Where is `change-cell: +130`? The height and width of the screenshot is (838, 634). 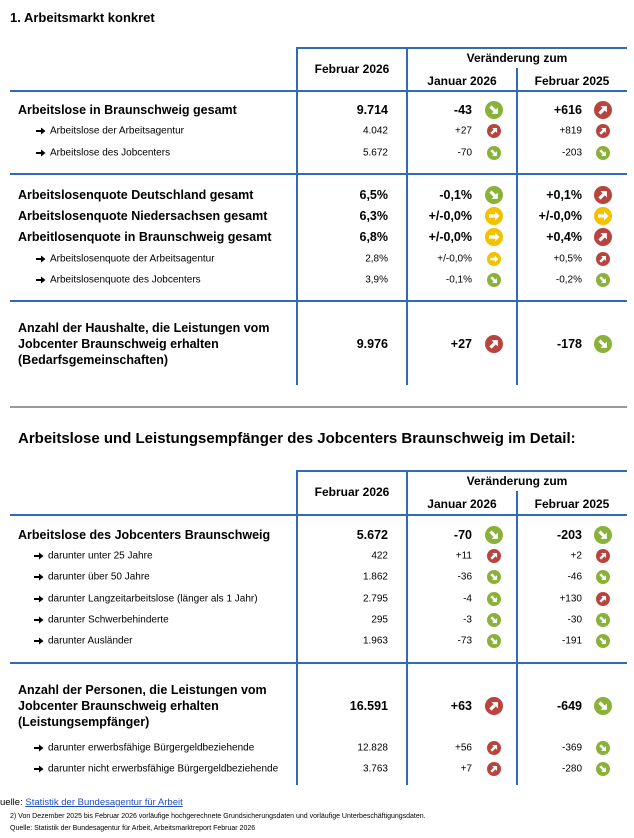
change-cell: +130 is located at coordinates (570, 599).